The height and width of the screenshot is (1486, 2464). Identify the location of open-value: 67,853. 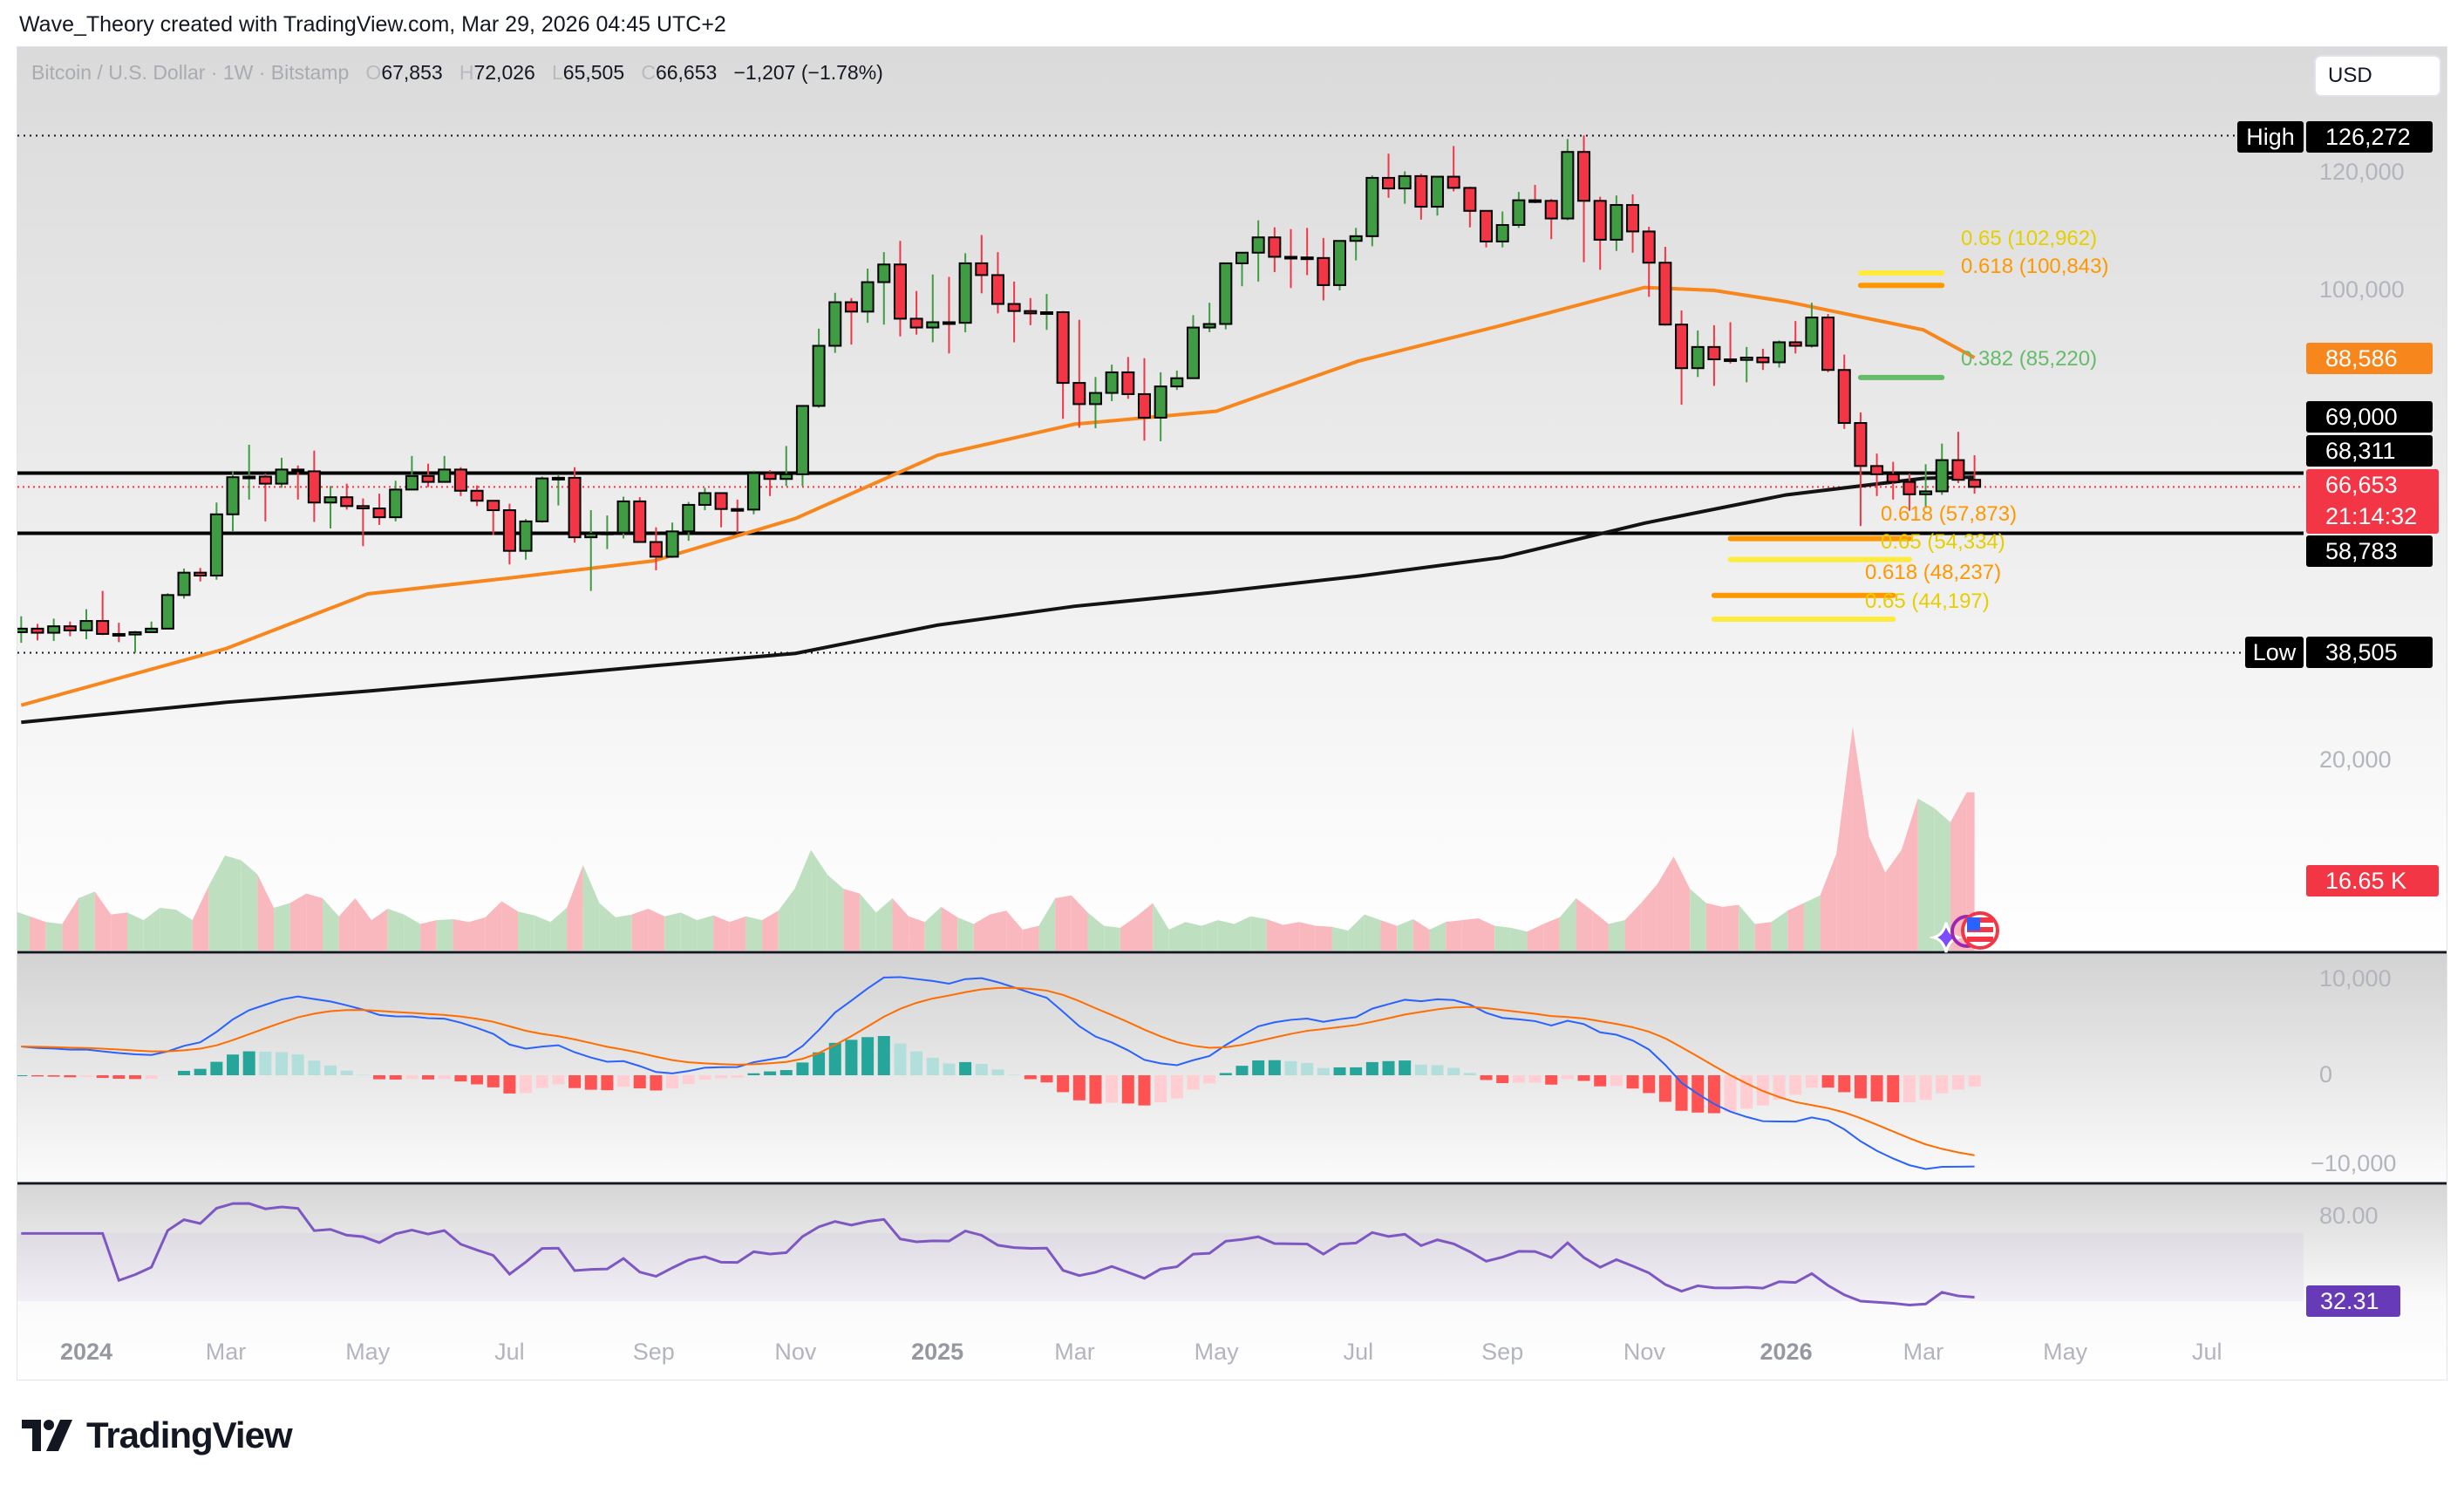
(412, 72).